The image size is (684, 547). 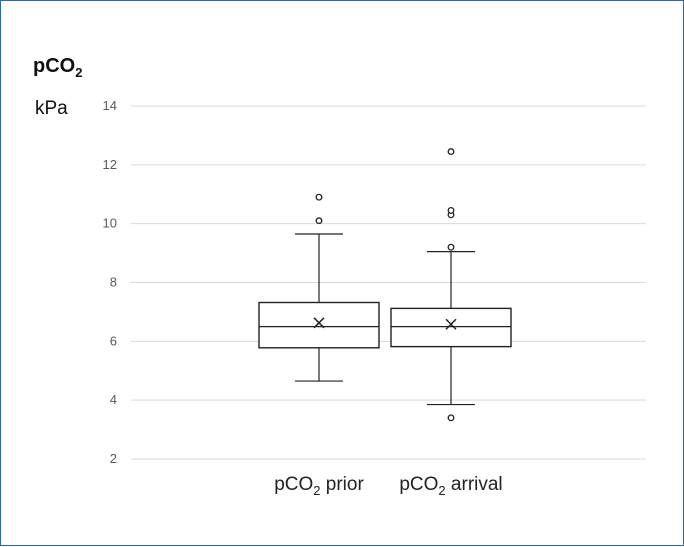 What do you see at coordinates (113, 282) in the screenshot?
I see `y-tick-label: 8` at bounding box center [113, 282].